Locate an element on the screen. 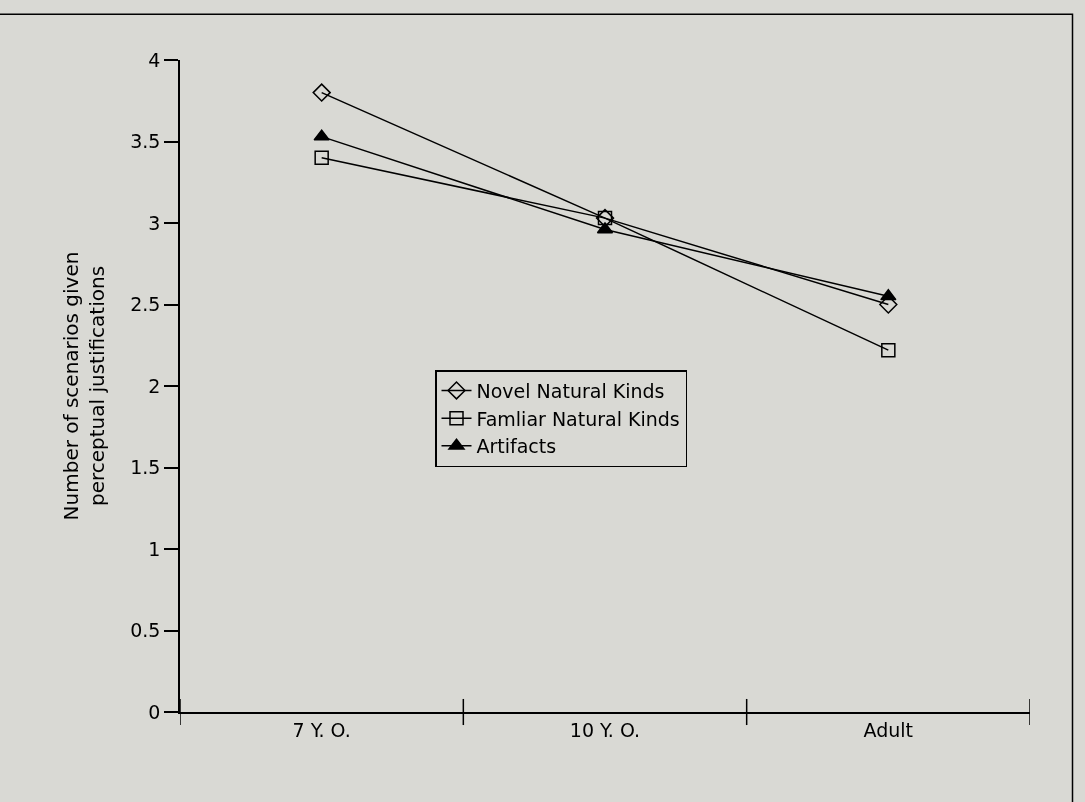 Image resolution: width=1085 pixels, height=802 pixels. y-tick-label: 2 is located at coordinates (154, 385).